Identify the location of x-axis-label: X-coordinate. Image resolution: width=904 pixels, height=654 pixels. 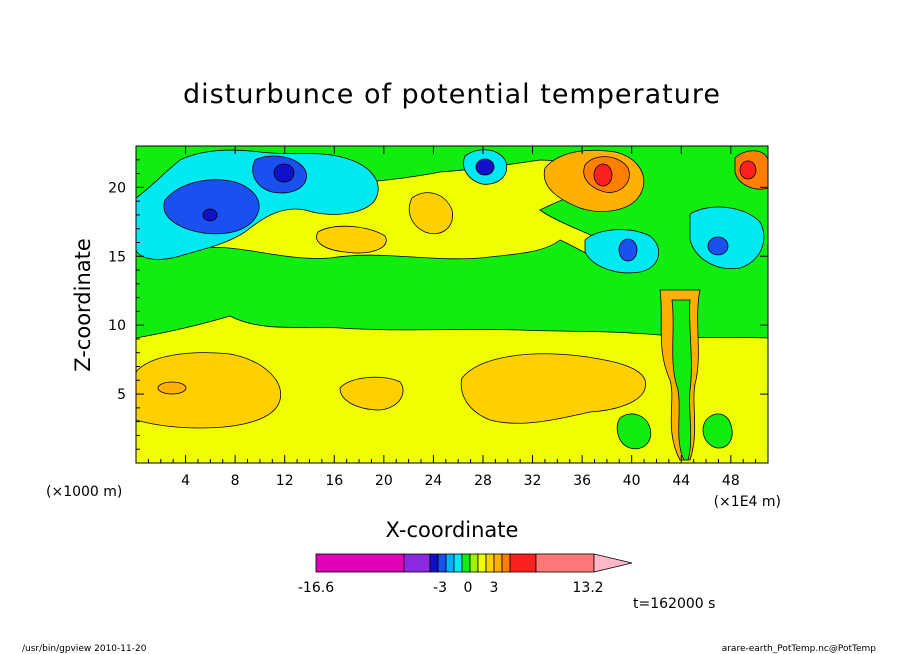
(452, 530).